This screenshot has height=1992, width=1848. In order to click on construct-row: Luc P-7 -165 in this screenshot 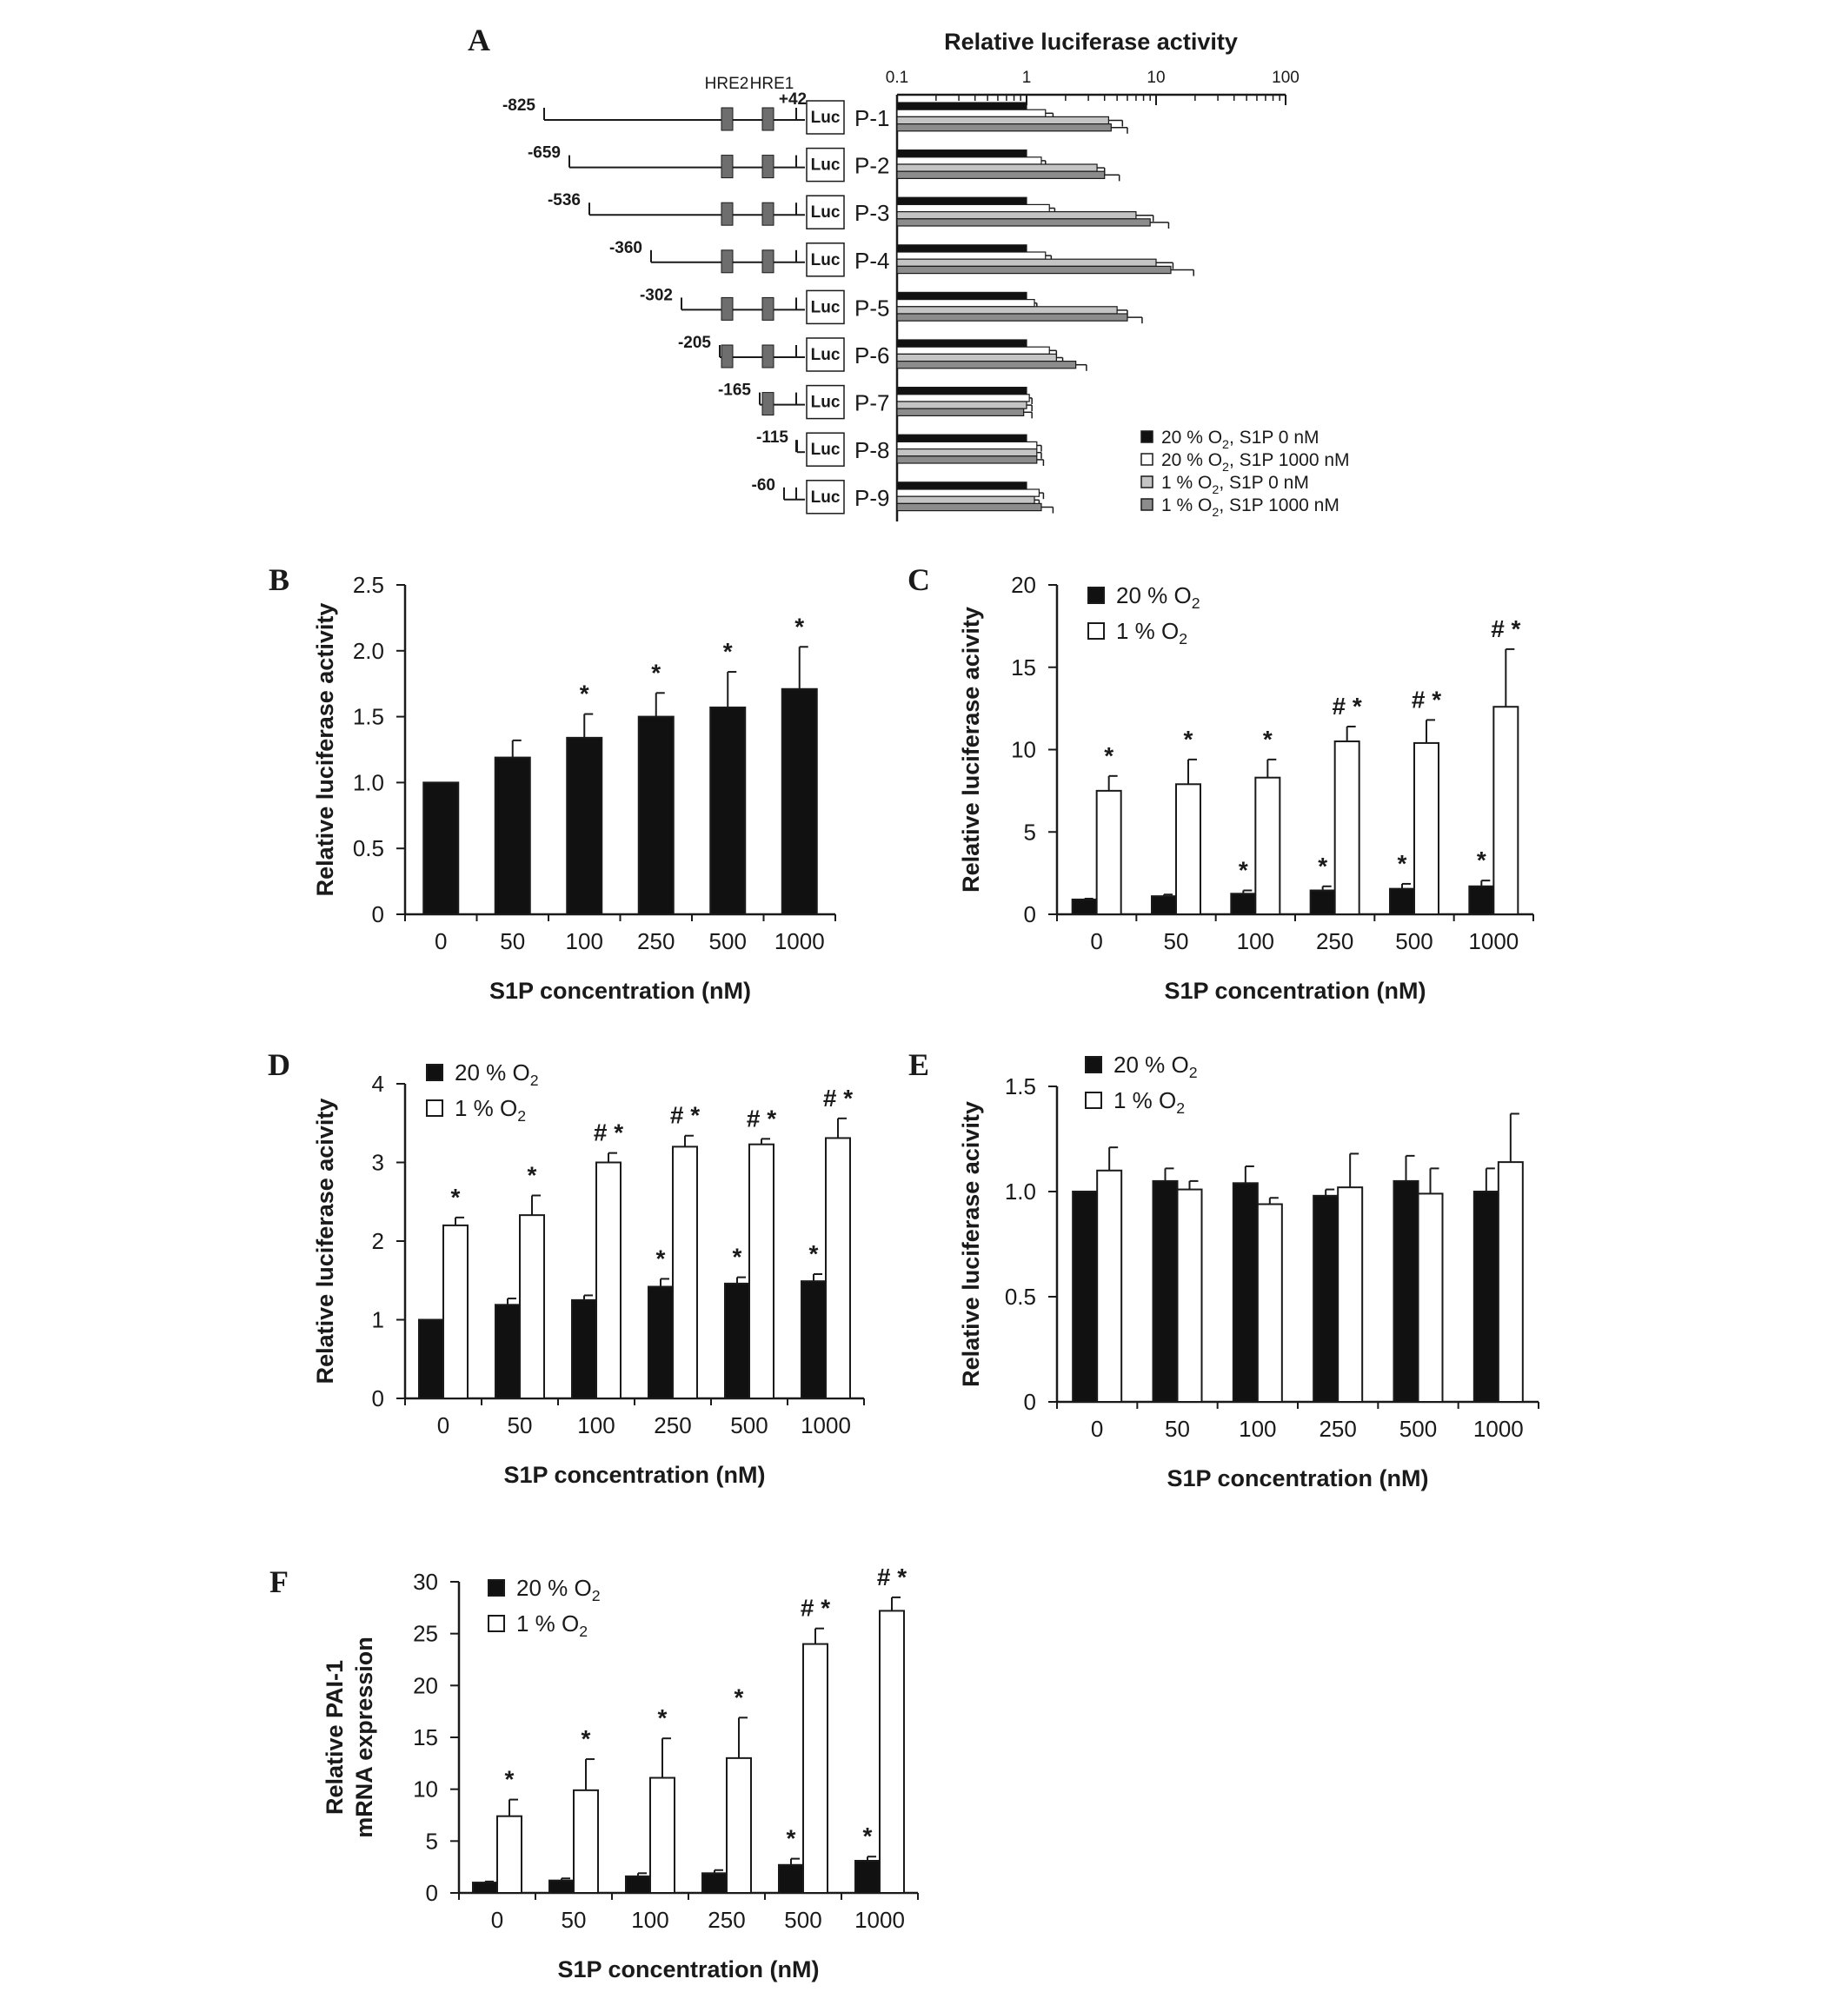, I will do `click(875, 401)`.